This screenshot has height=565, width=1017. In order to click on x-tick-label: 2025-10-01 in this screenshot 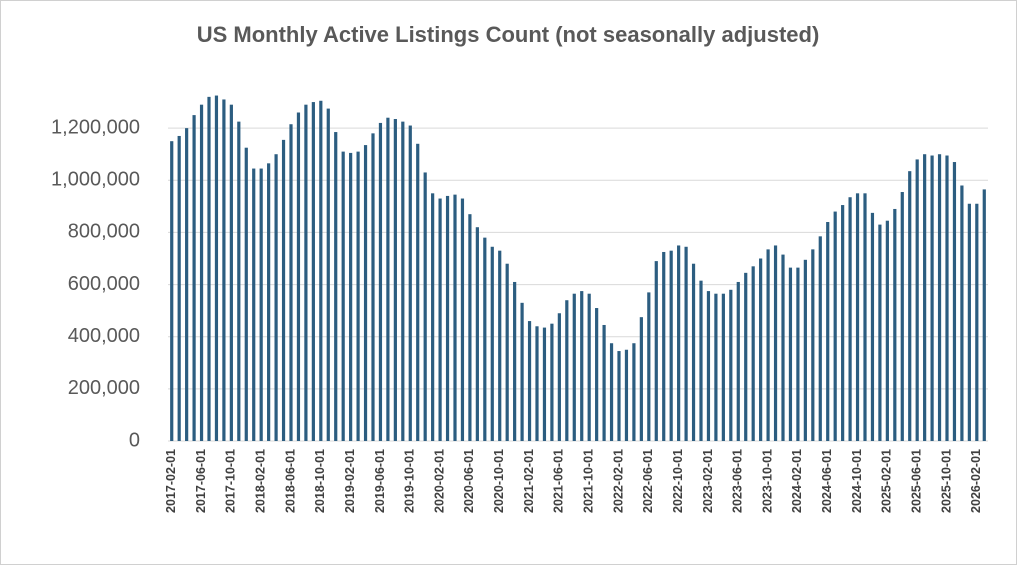, I will do `click(946, 481)`.